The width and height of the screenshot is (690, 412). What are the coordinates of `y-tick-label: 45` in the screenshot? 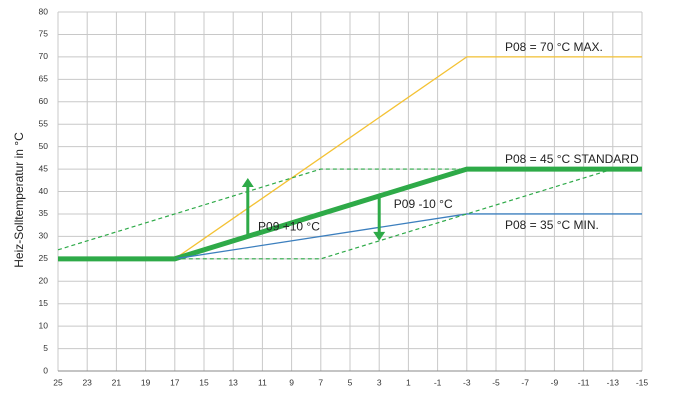 It's located at (44, 168).